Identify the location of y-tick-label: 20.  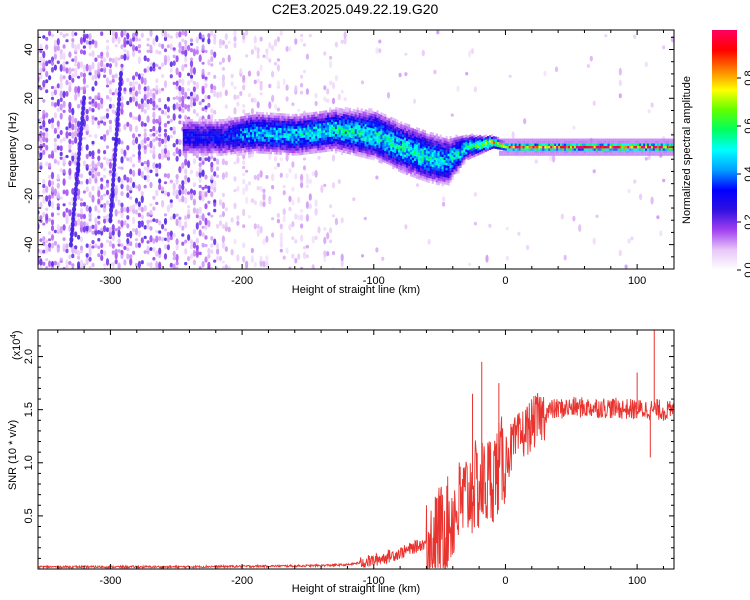
(29, 98).